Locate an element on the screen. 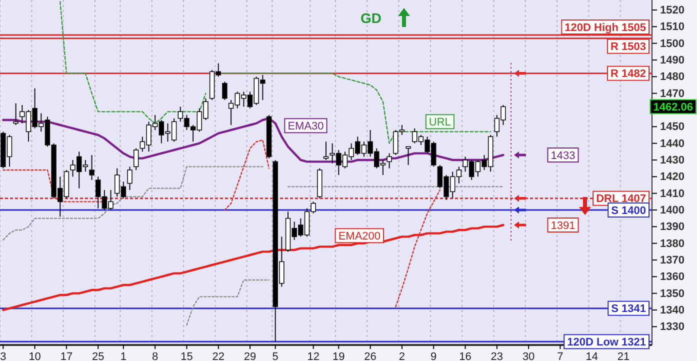 This screenshot has width=697, height=361. y-tick-label: 1410 is located at coordinates (672, 194).